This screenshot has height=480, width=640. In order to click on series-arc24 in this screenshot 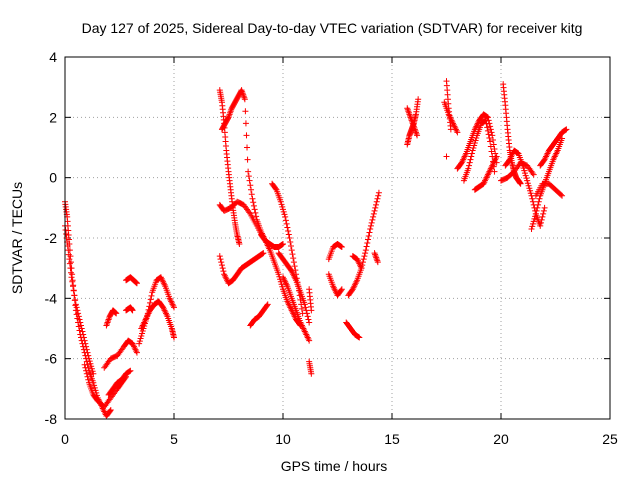, I will do `click(353, 330)`.